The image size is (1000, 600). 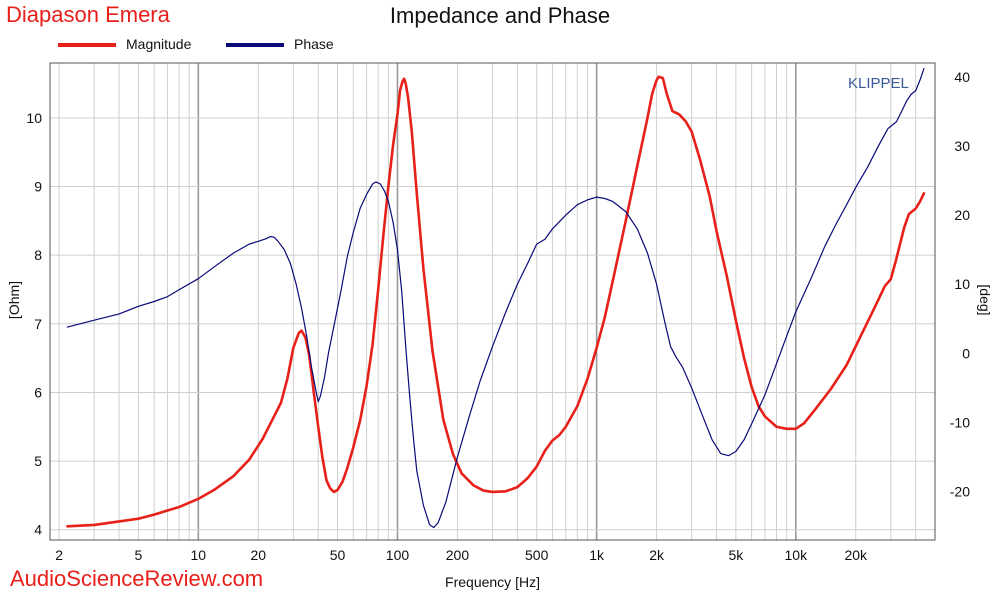 What do you see at coordinates (962, 77) in the screenshot?
I see `y-tick-label-right: 40` at bounding box center [962, 77].